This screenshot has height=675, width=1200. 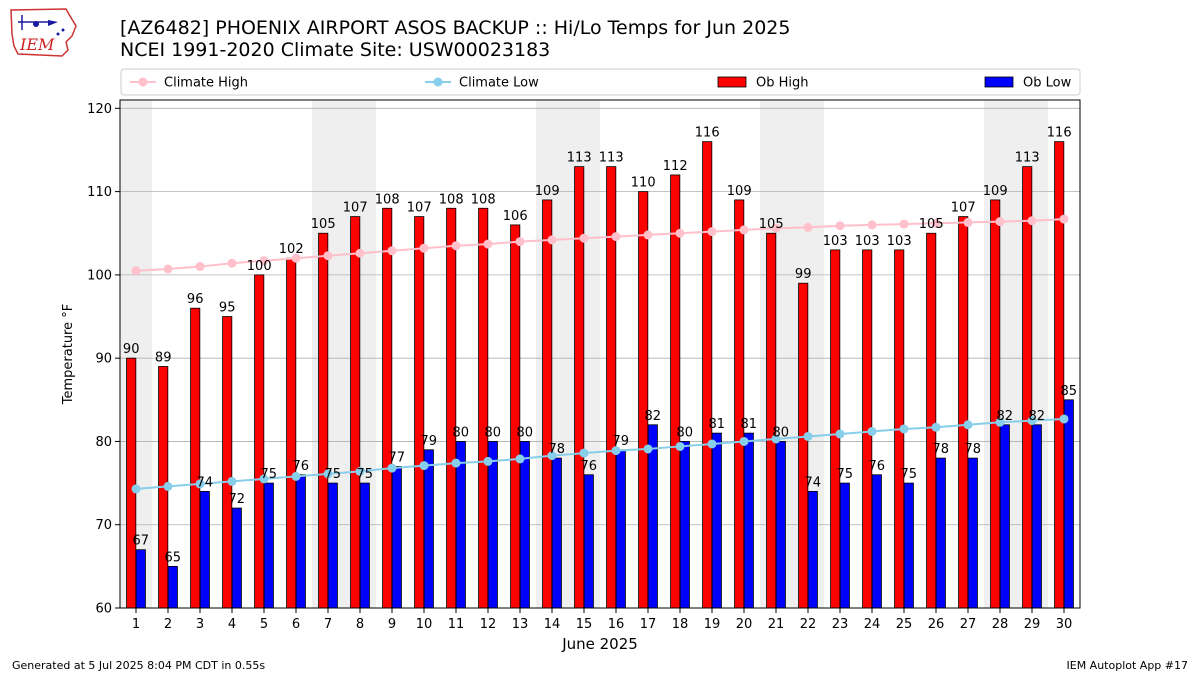 I want to click on xtick-label-21: 21, so click(x=776, y=624).